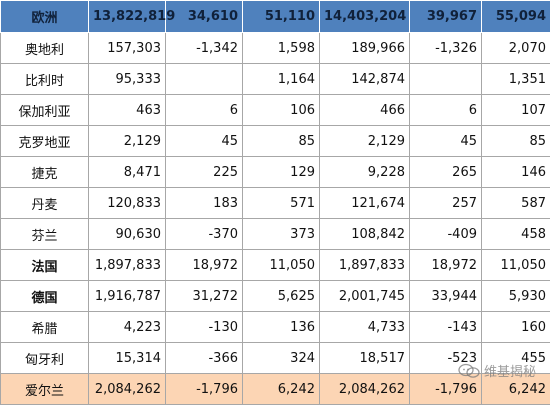  I want to click on header-cell: 39,967, so click(445, 16).